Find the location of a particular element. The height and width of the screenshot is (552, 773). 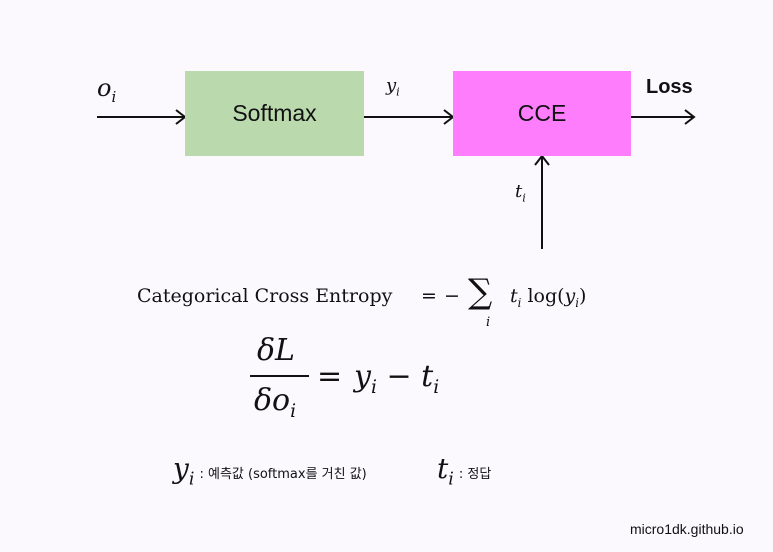

cce-formula-term: ti log(yi) is located at coordinates (548, 297).